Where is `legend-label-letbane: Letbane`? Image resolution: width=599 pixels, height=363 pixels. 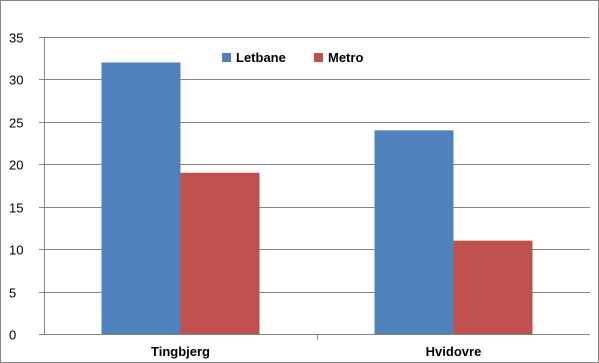
legend-label-letbane: Letbane is located at coordinates (261, 57).